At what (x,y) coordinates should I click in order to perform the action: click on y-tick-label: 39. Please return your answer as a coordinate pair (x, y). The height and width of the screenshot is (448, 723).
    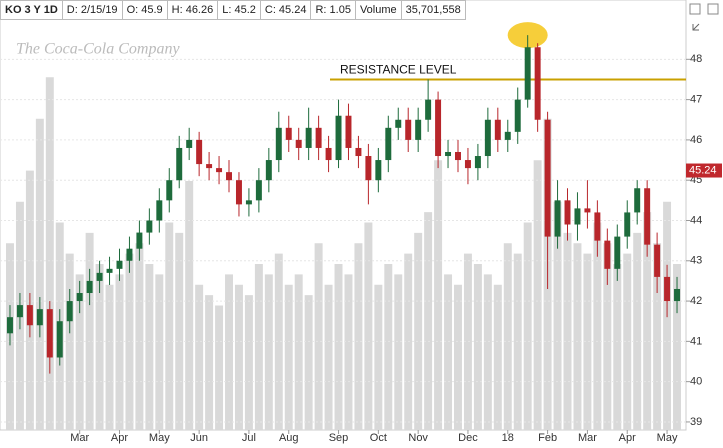
    Looking at the image, I should click on (696, 422).